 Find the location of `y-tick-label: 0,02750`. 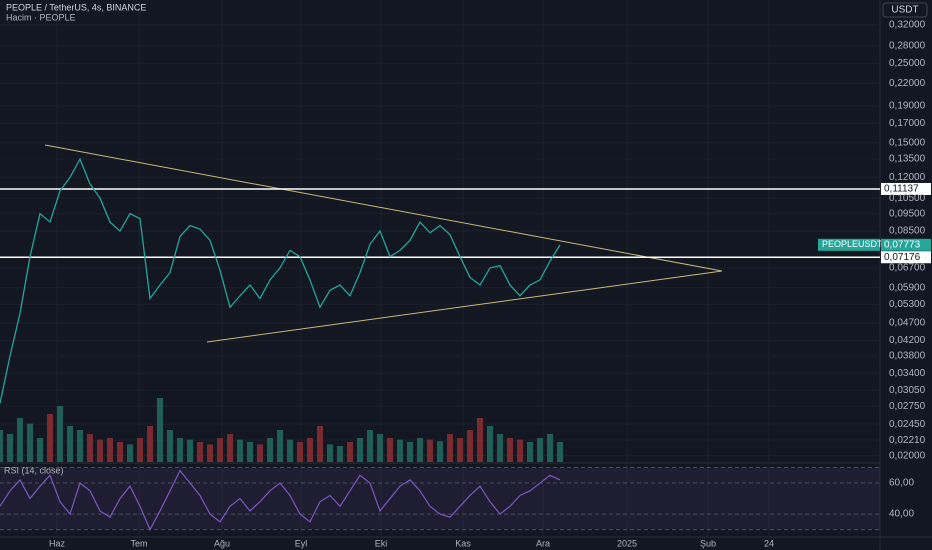

y-tick-label: 0,02750 is located at coordinates (907, 406).